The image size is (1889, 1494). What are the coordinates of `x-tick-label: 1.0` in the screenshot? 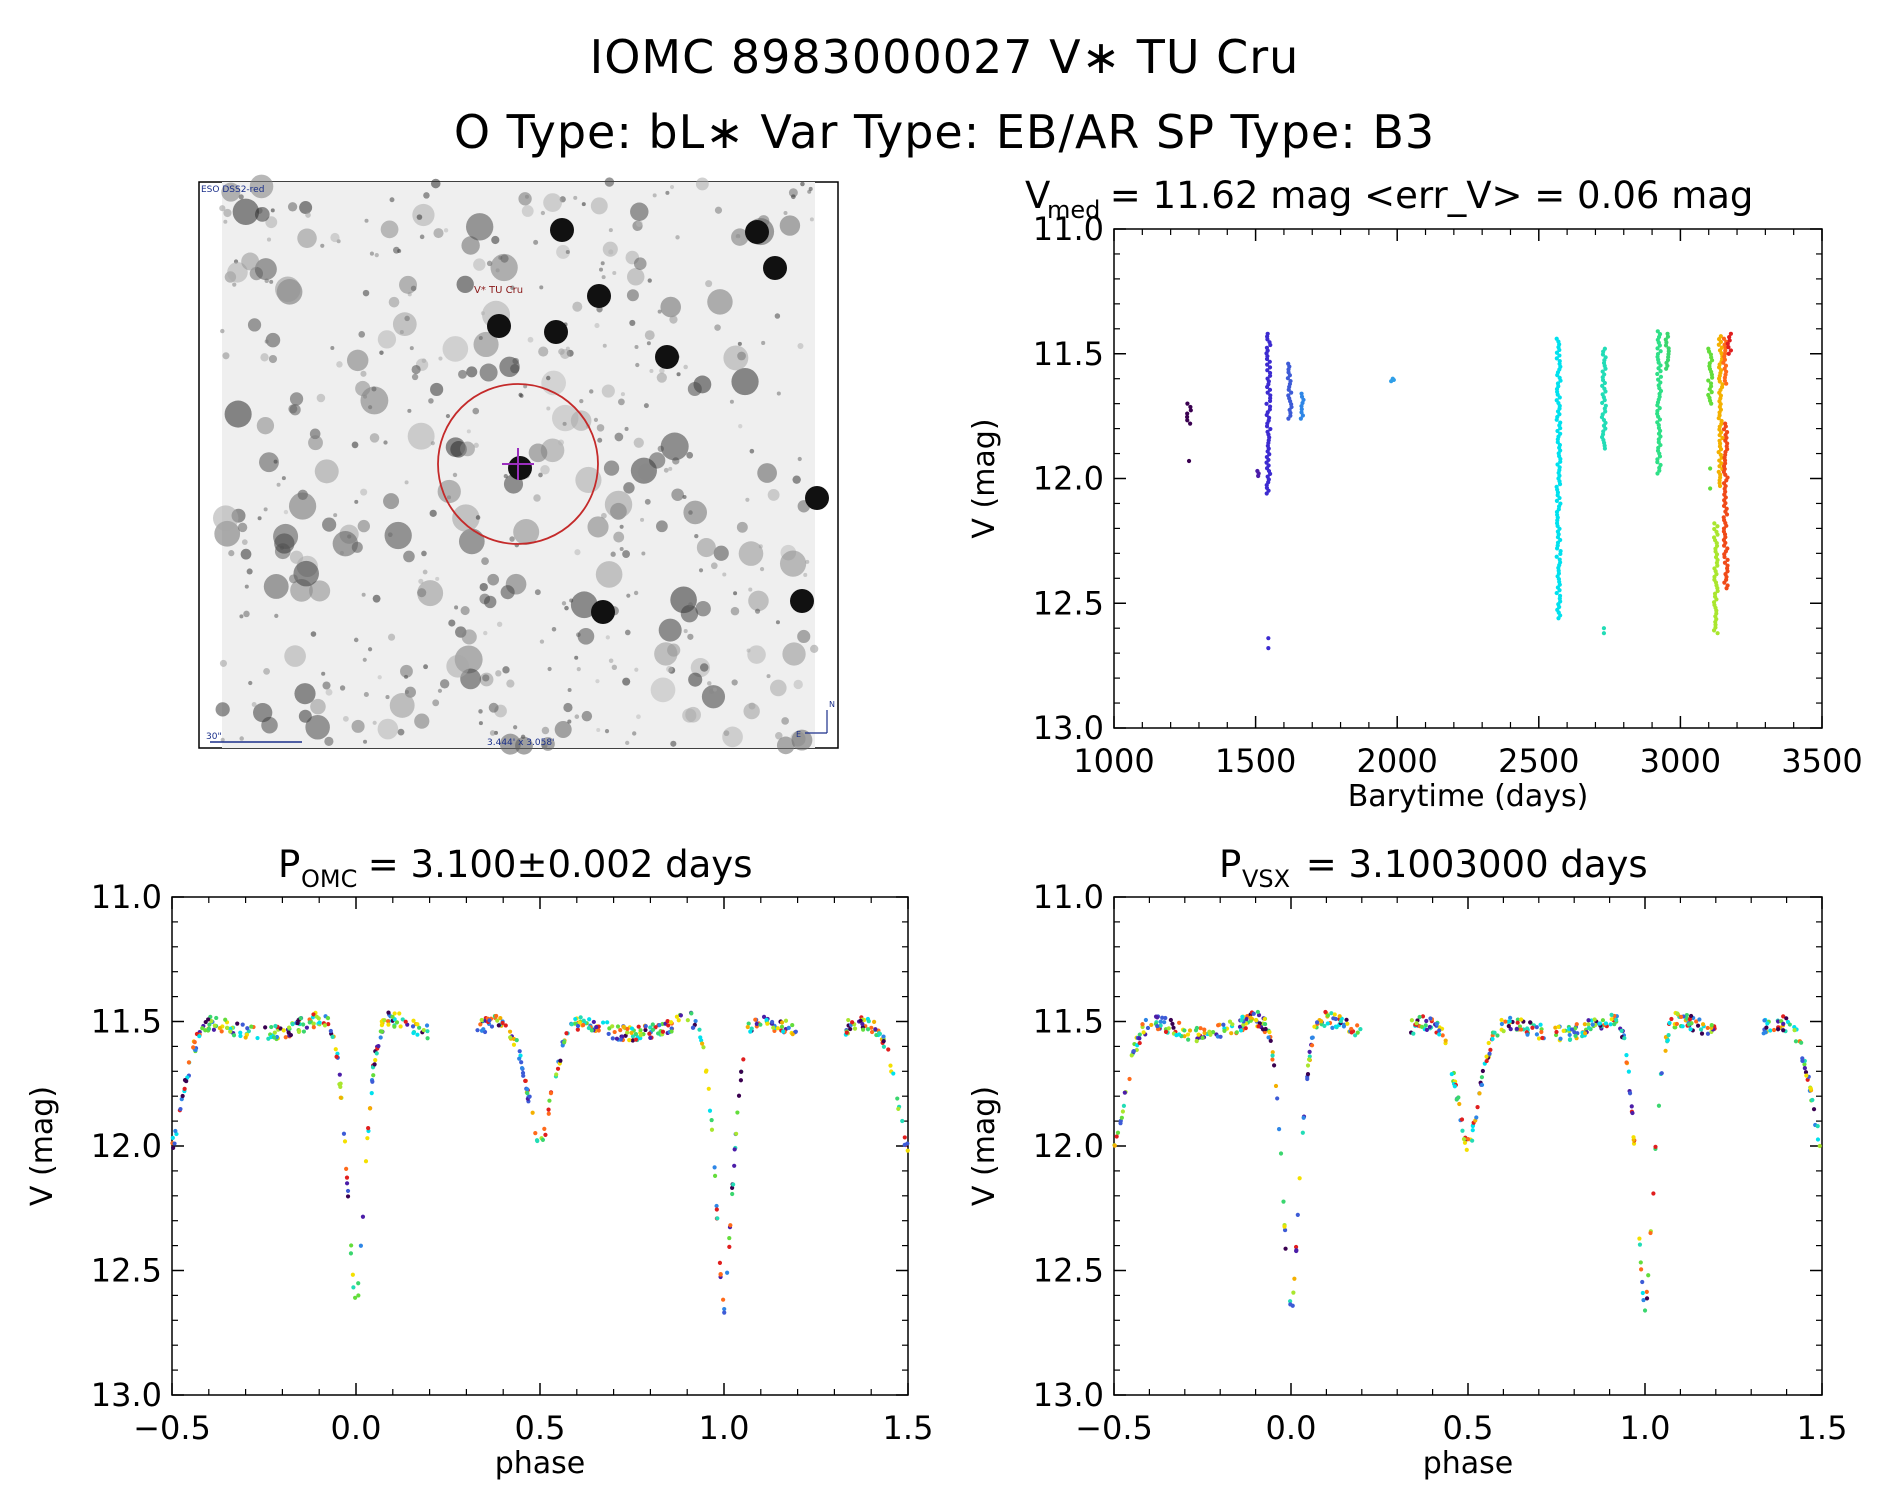 It's located at (1645, 1428).